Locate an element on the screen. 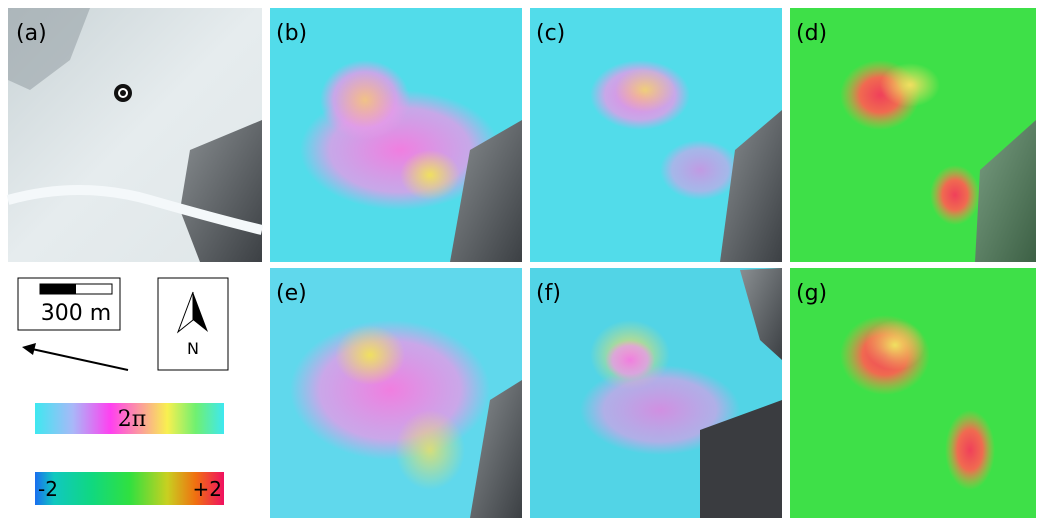  panel-label: (e) is located at coordinates (291, 293).